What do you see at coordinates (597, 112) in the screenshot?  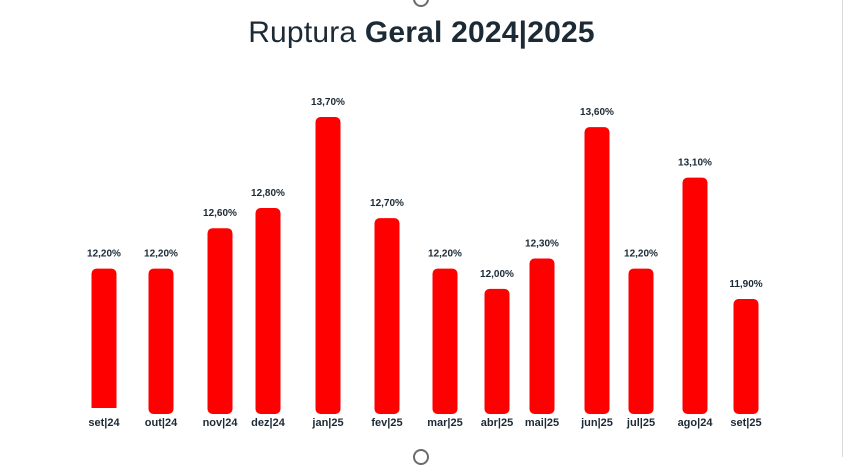 I see `value-label: 13,60%` at bounding box center [597, 112].